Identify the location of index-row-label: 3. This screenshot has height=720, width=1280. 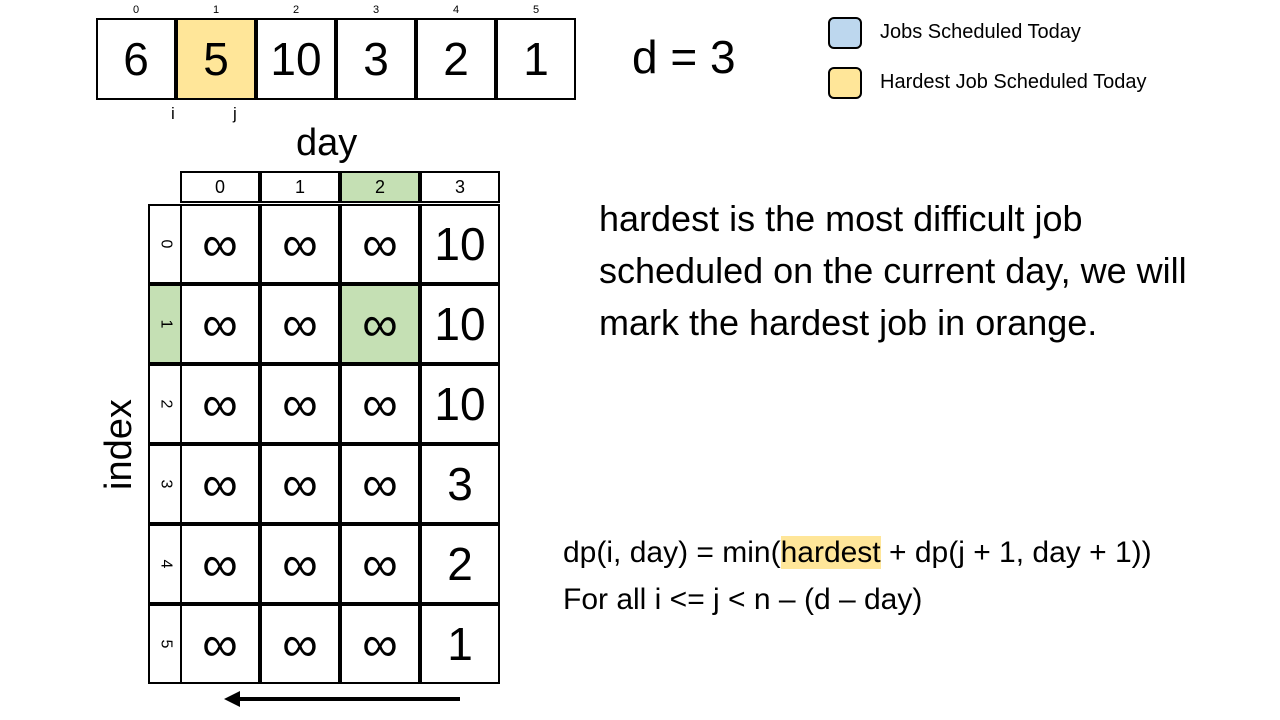
(165, 484).